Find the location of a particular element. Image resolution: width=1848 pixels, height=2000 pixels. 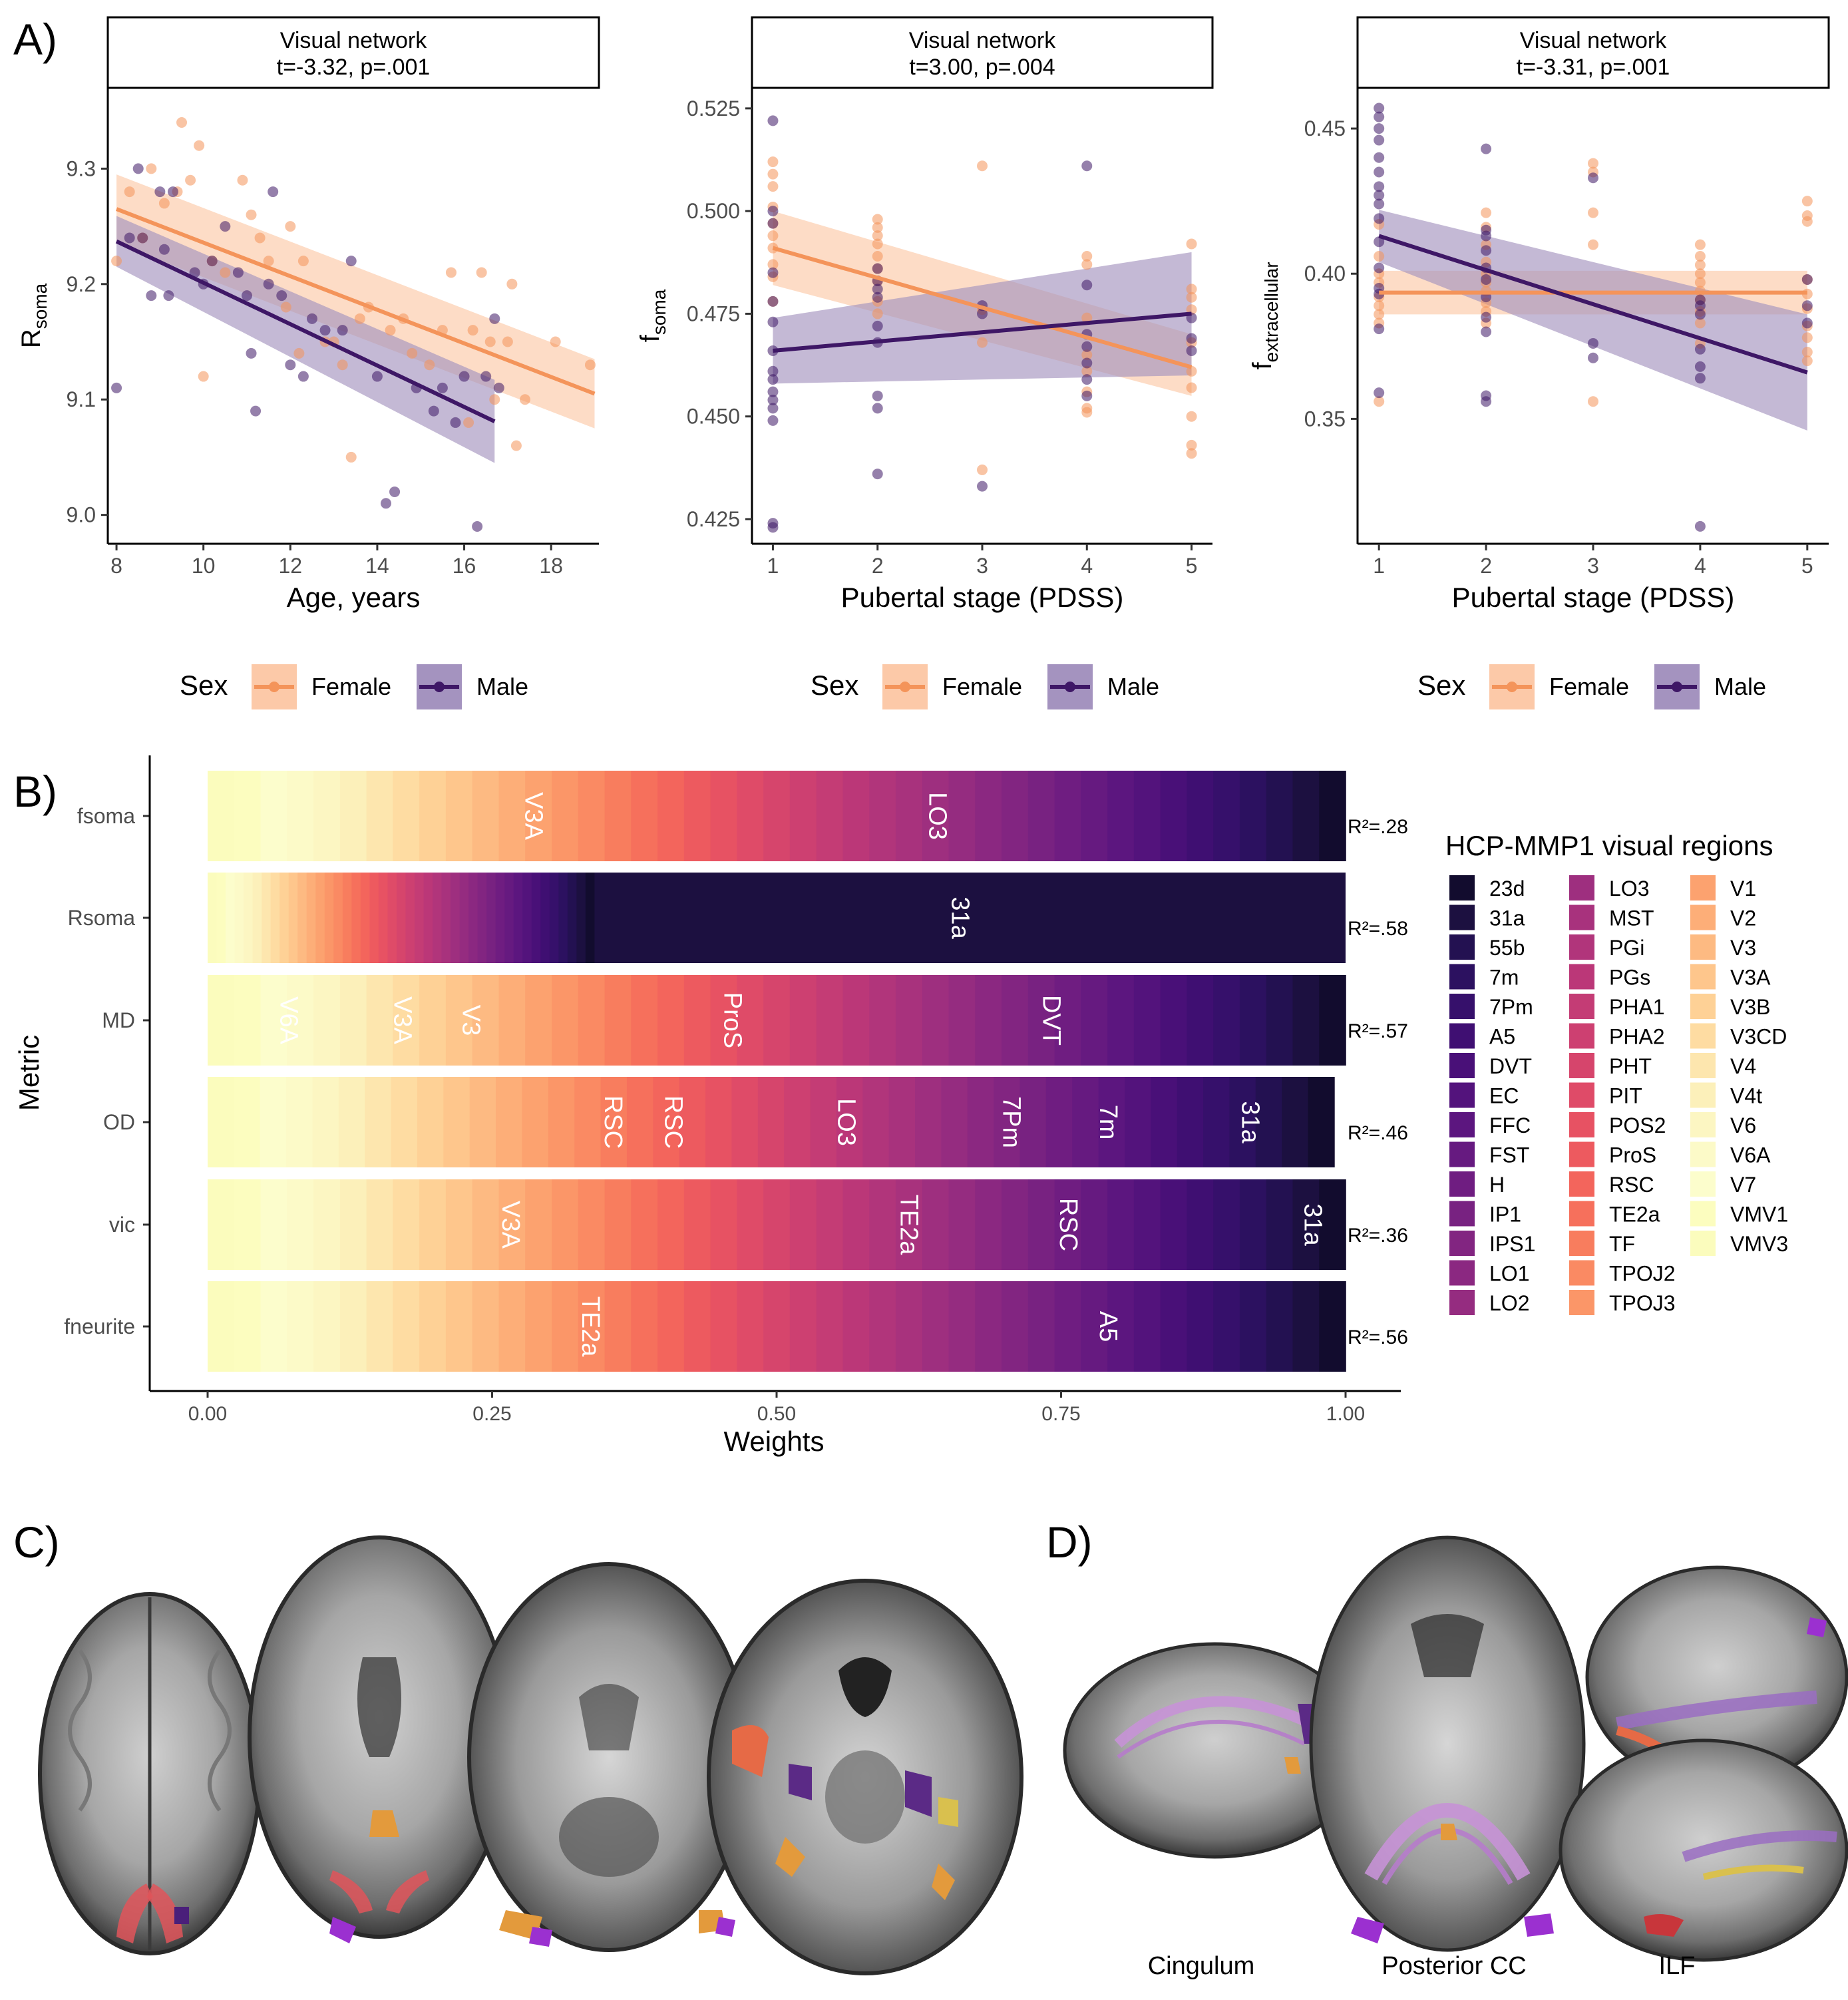

region-legend-label: IPS1 is located at coordinates (1512, 1244).